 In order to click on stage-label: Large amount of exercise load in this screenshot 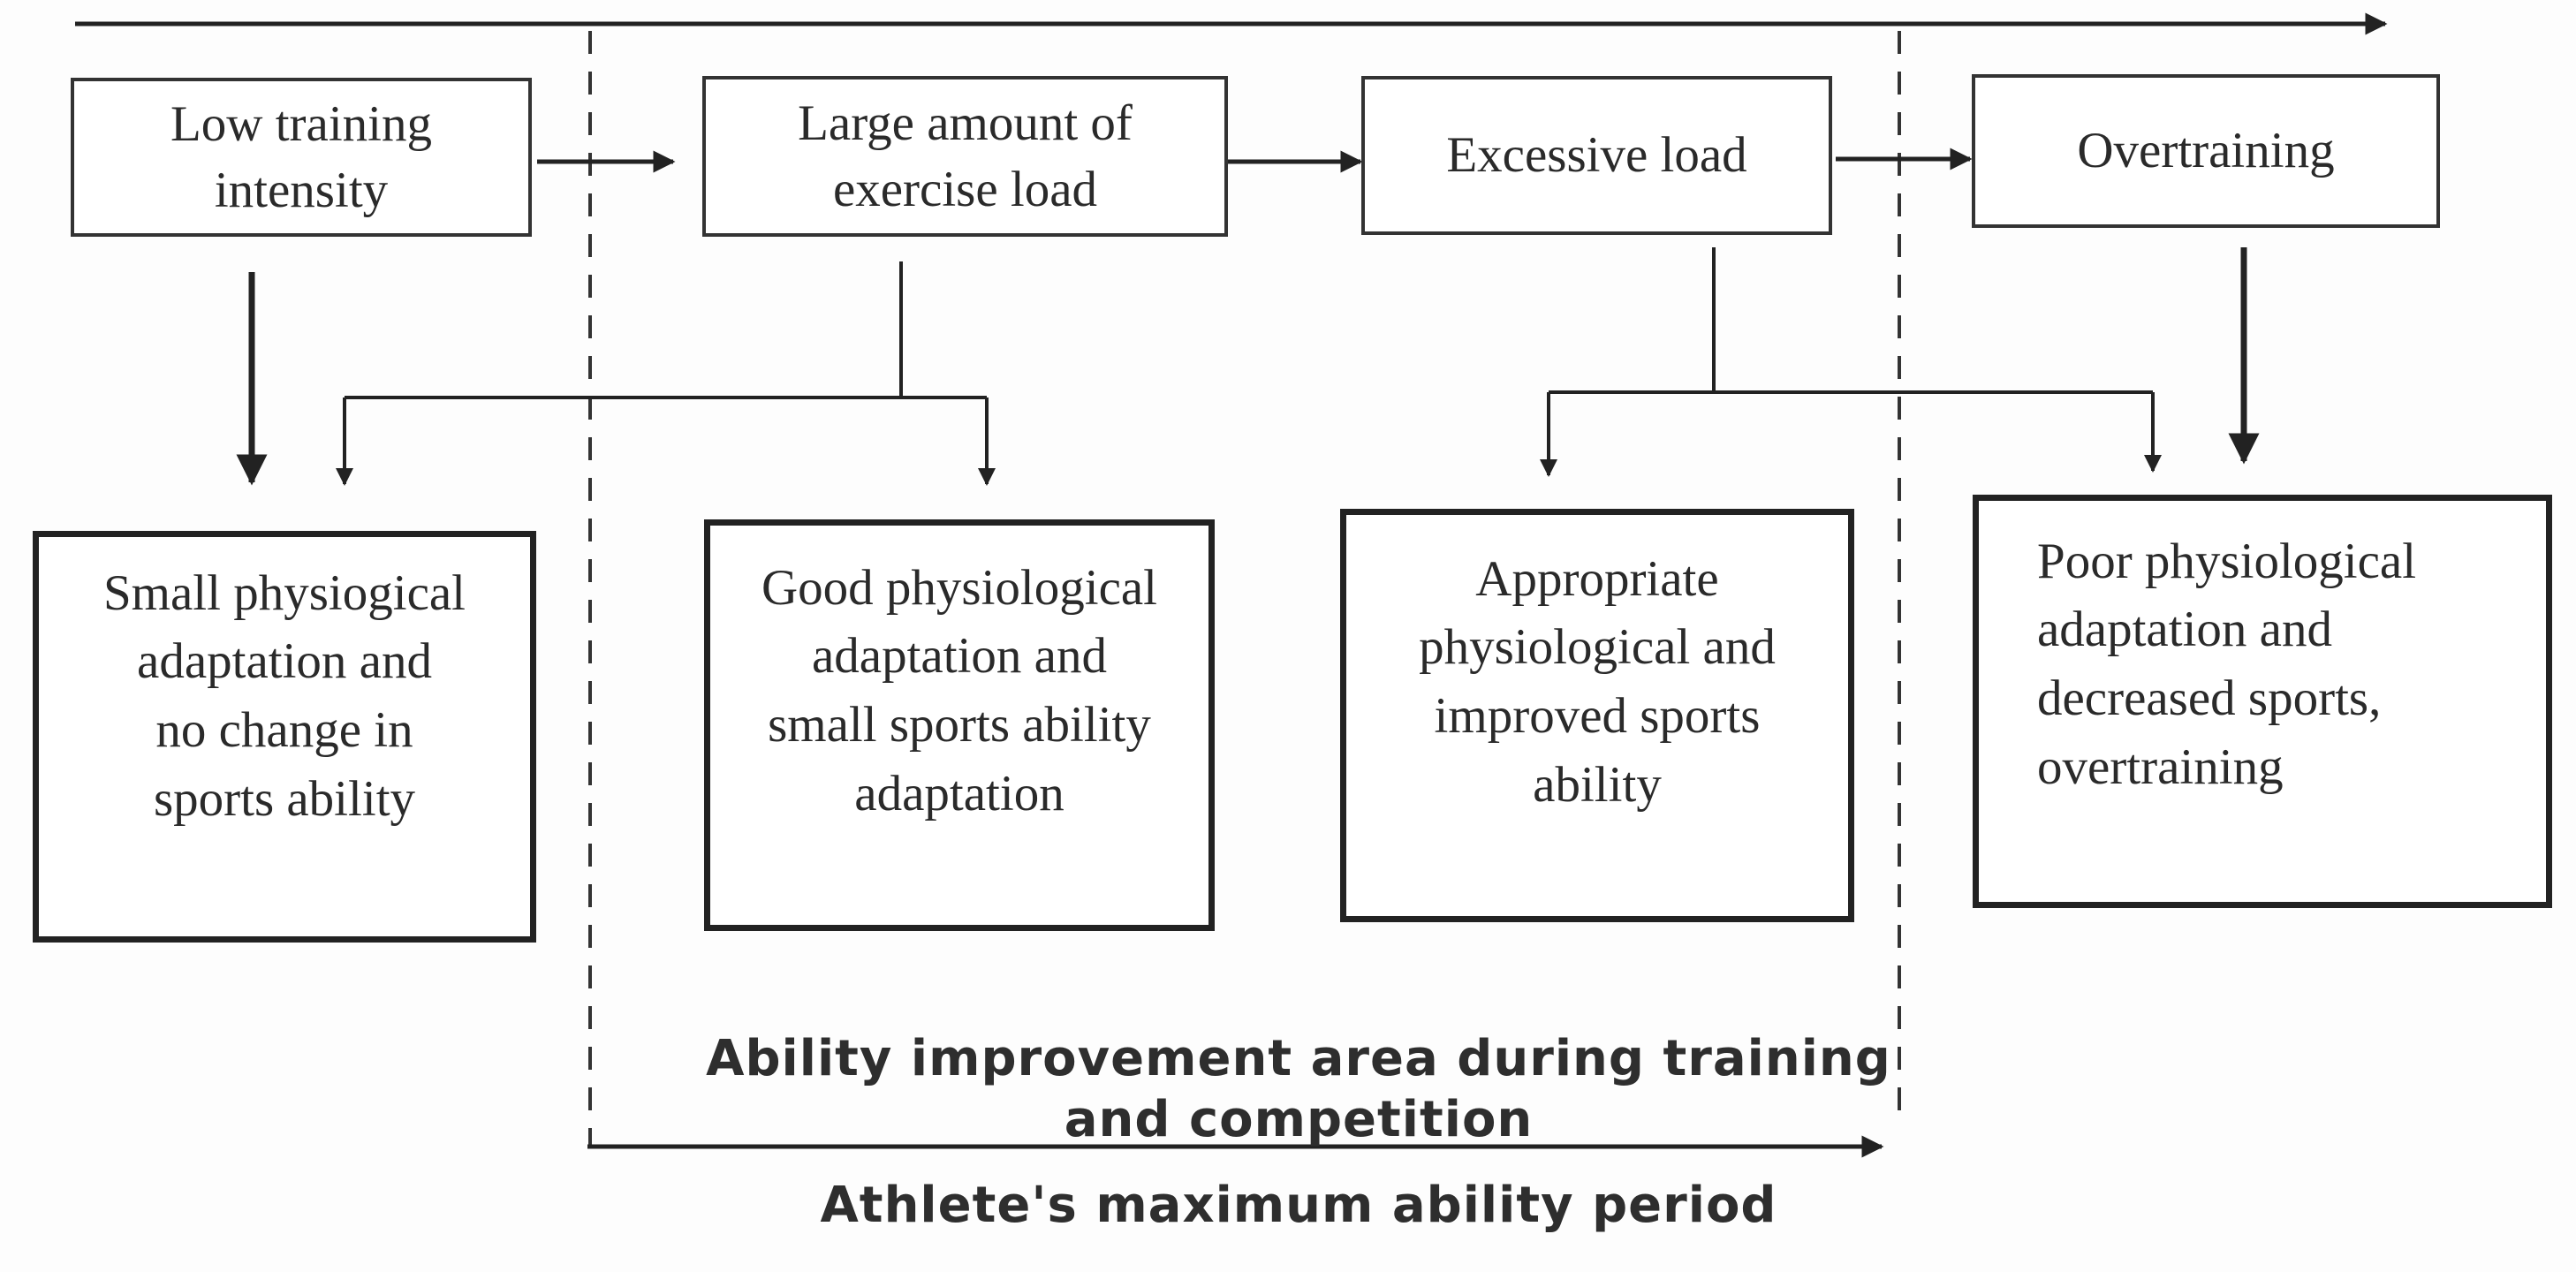, I will do `click(966, 156)`.